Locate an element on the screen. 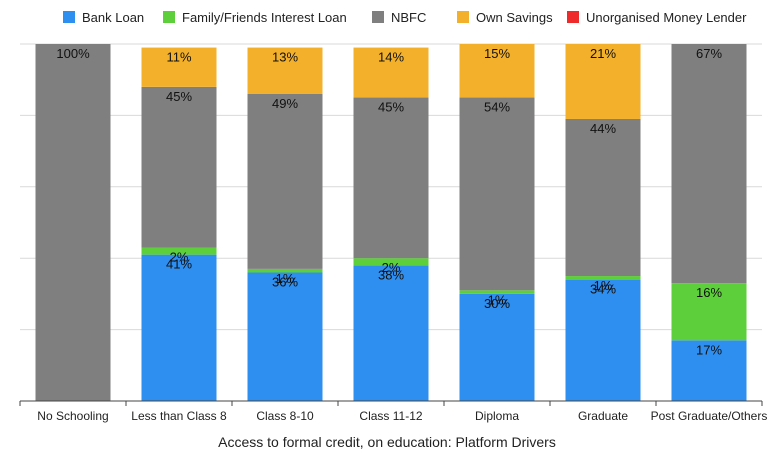 The height and width of the screenshot is (468, 775). bar-segment-nbfc-graduate is located at coordinates (603, 197).